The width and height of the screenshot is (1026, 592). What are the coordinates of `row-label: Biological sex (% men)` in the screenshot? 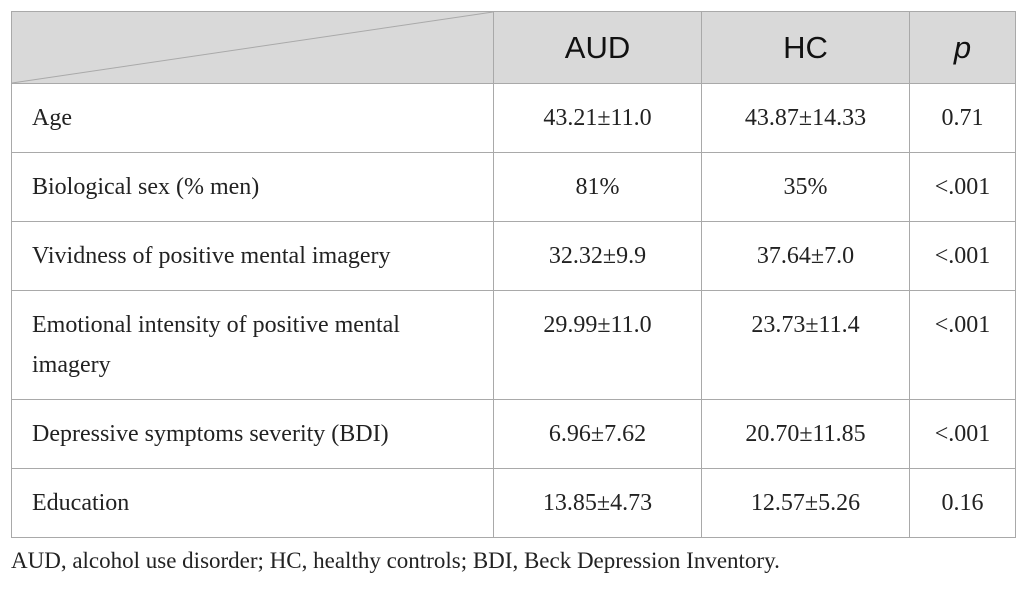 It's located at (252, 187).